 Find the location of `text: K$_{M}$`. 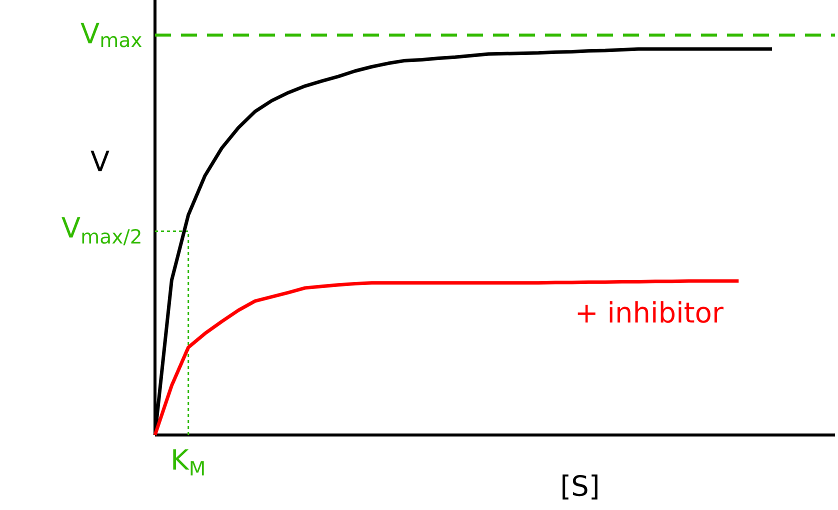

text: K$_{M}$ is located at coordinates (188, 462).